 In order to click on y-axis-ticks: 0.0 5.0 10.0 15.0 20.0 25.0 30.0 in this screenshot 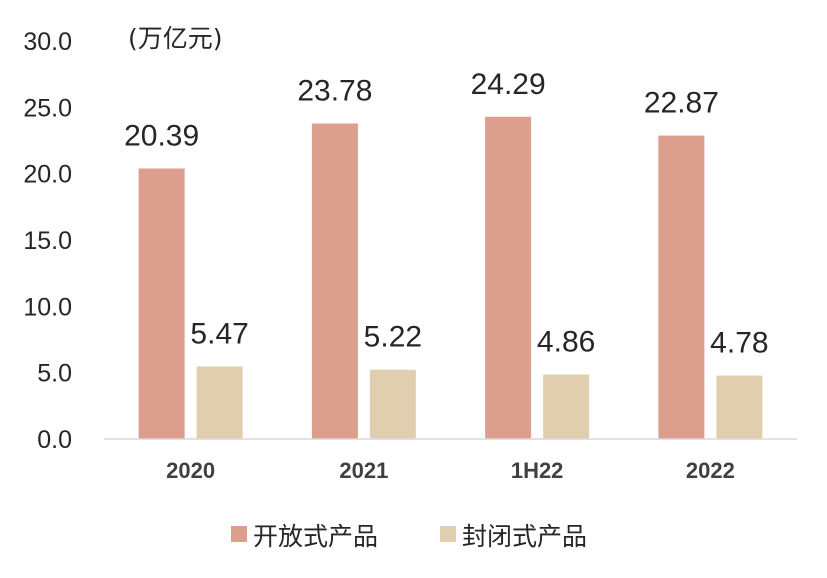, I will do `click(47, 241)`.